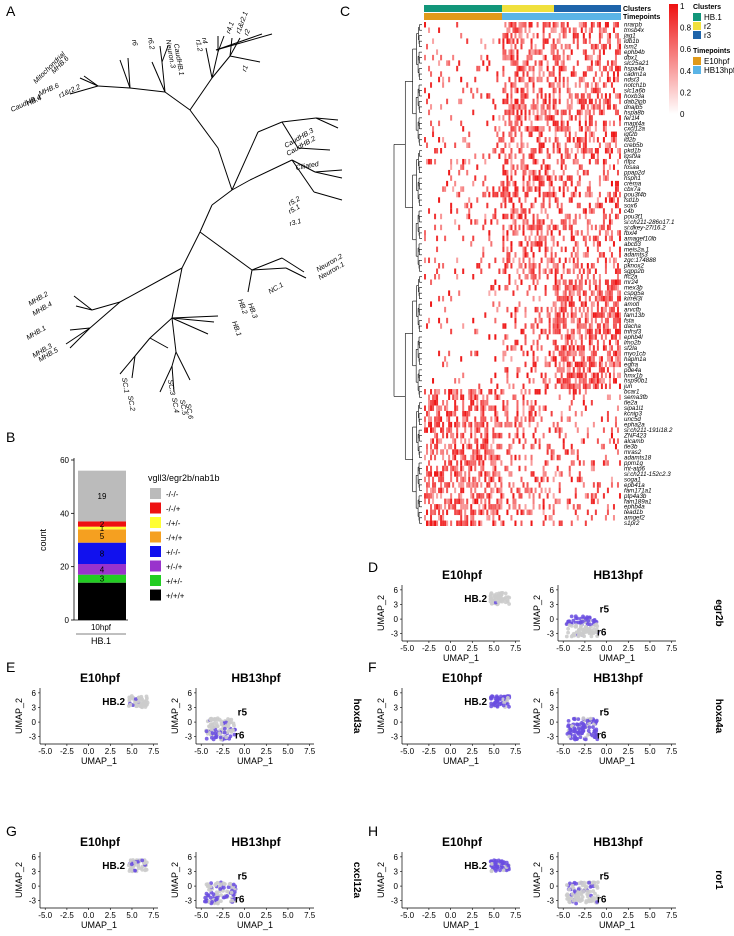 Image resolution: width=734 pixels, height=936 pixels. I want to click on heatmap-gene-label: nrarpb, so click(633, 25).